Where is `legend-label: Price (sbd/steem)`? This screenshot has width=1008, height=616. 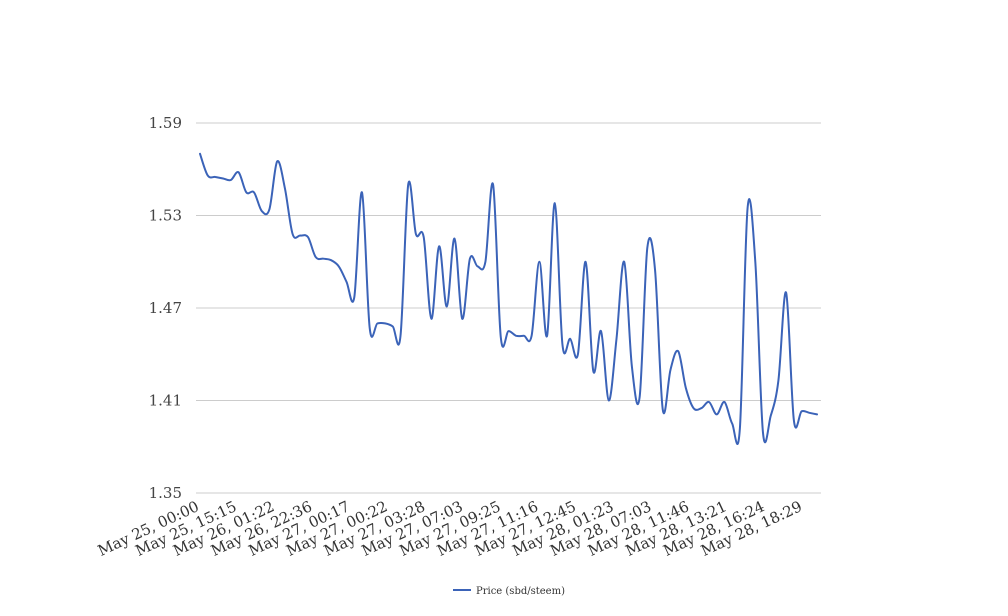 legend-label: Price (sbd/steem) is located at coordinates (520, 591).